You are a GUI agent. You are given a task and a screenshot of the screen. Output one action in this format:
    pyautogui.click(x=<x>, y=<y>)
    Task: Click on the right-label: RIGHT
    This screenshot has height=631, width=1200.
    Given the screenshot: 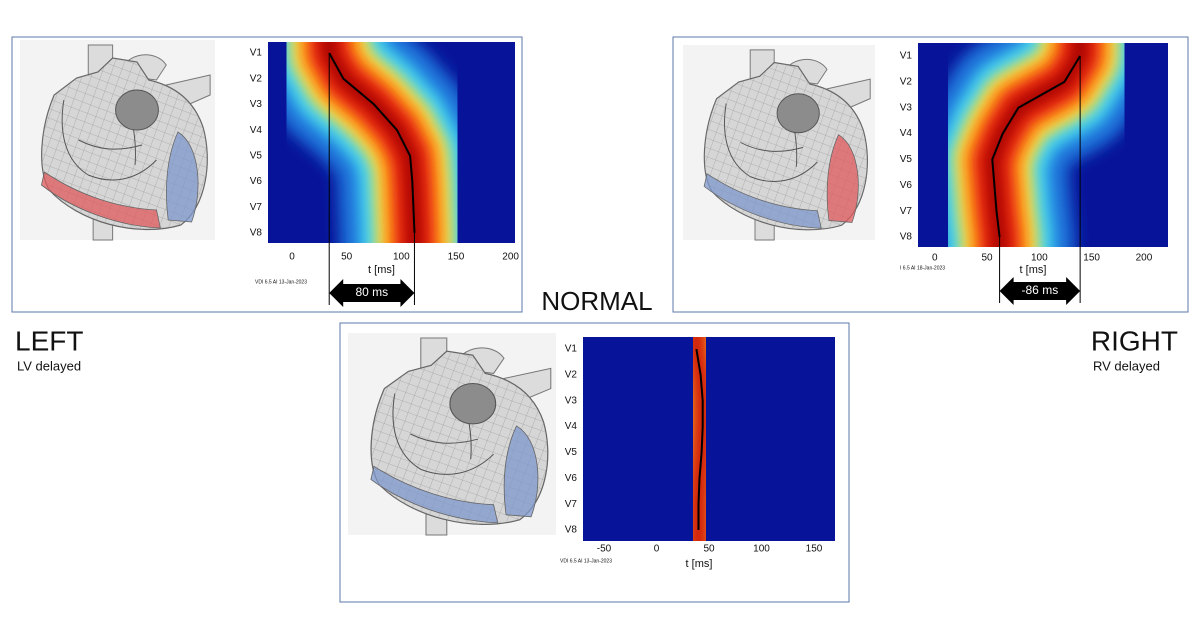 What is the action you would take?
    pyautogui.click(x=1134, y=340)
    